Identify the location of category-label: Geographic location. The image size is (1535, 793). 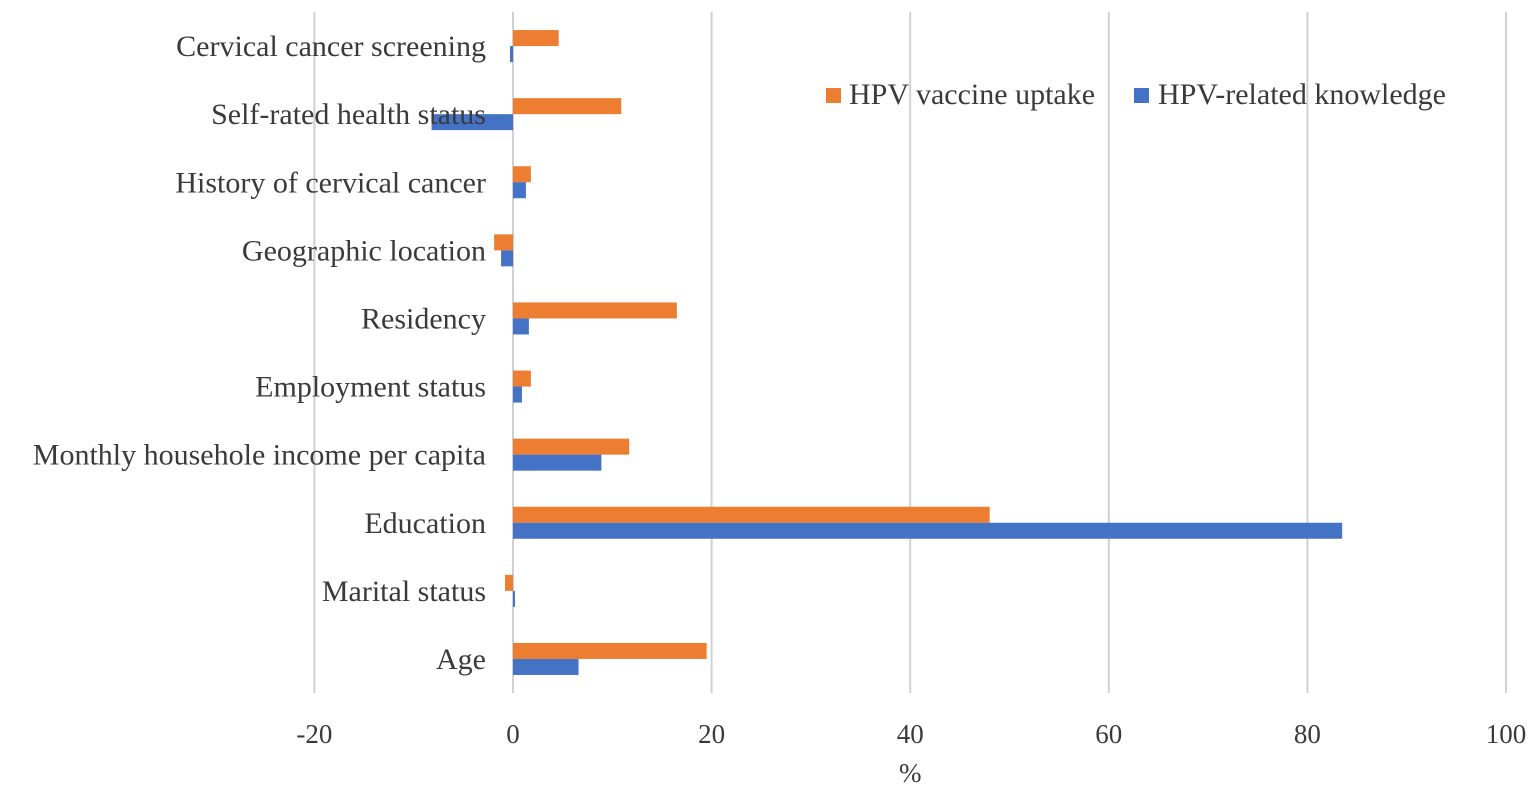
(364, 250).